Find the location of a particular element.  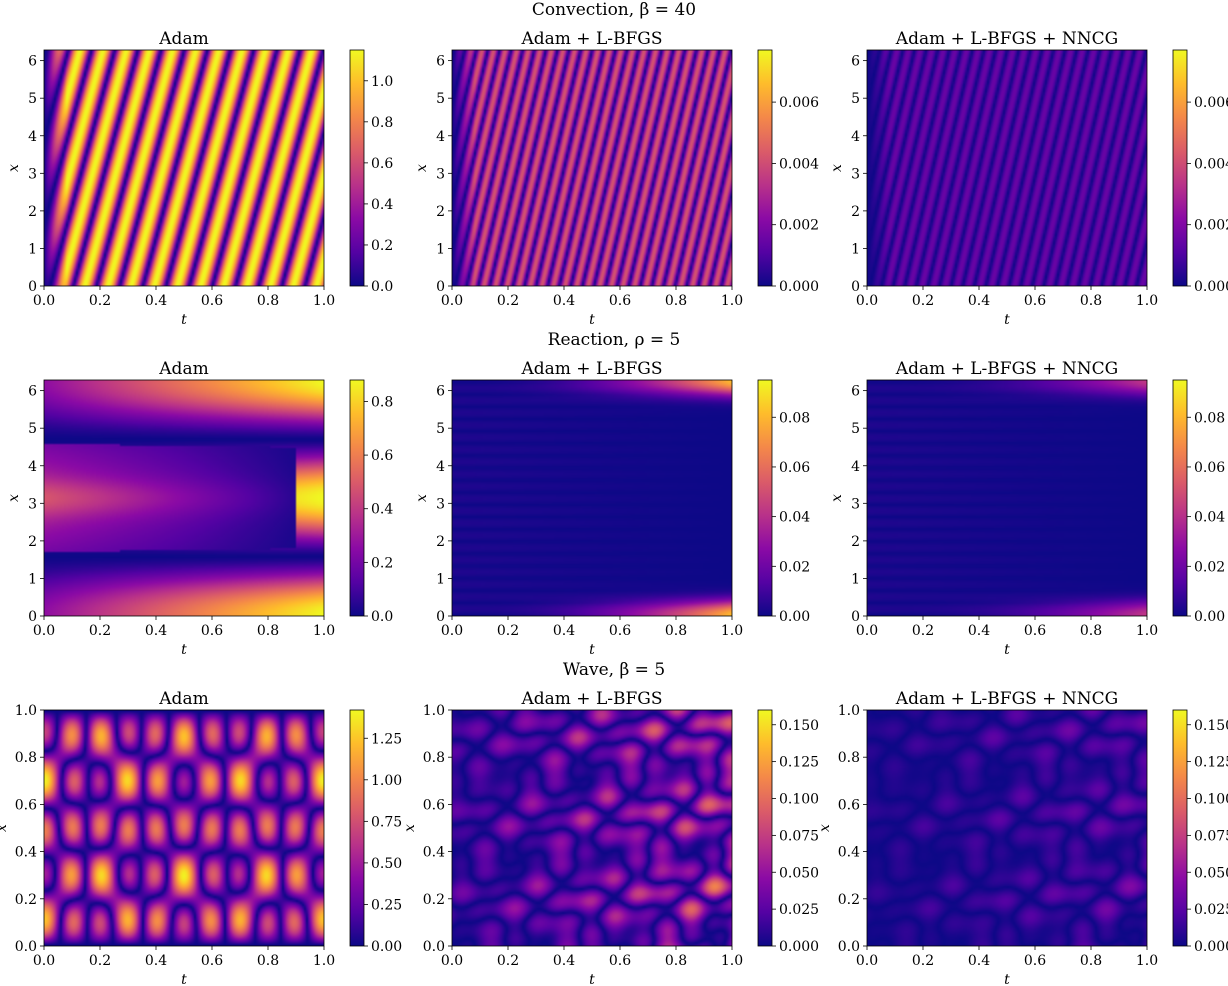

colorbar-tick-label: 0.02 is located at coordinates (1209, 567).